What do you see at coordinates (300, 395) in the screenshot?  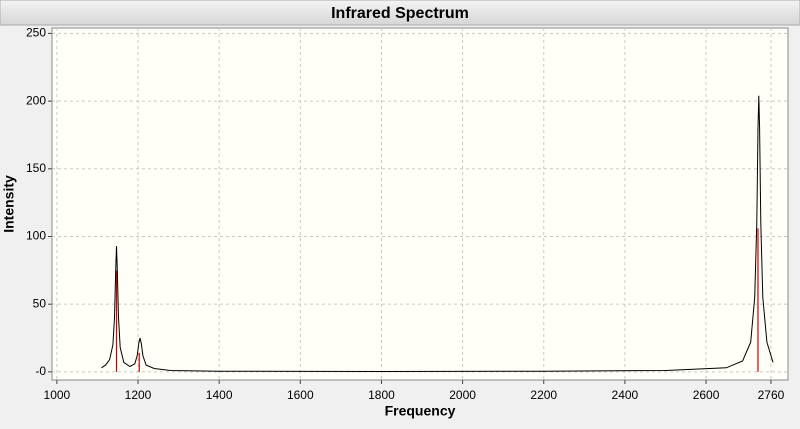 I see `x-tick-label: 1600` at bounding box center [300, 395].